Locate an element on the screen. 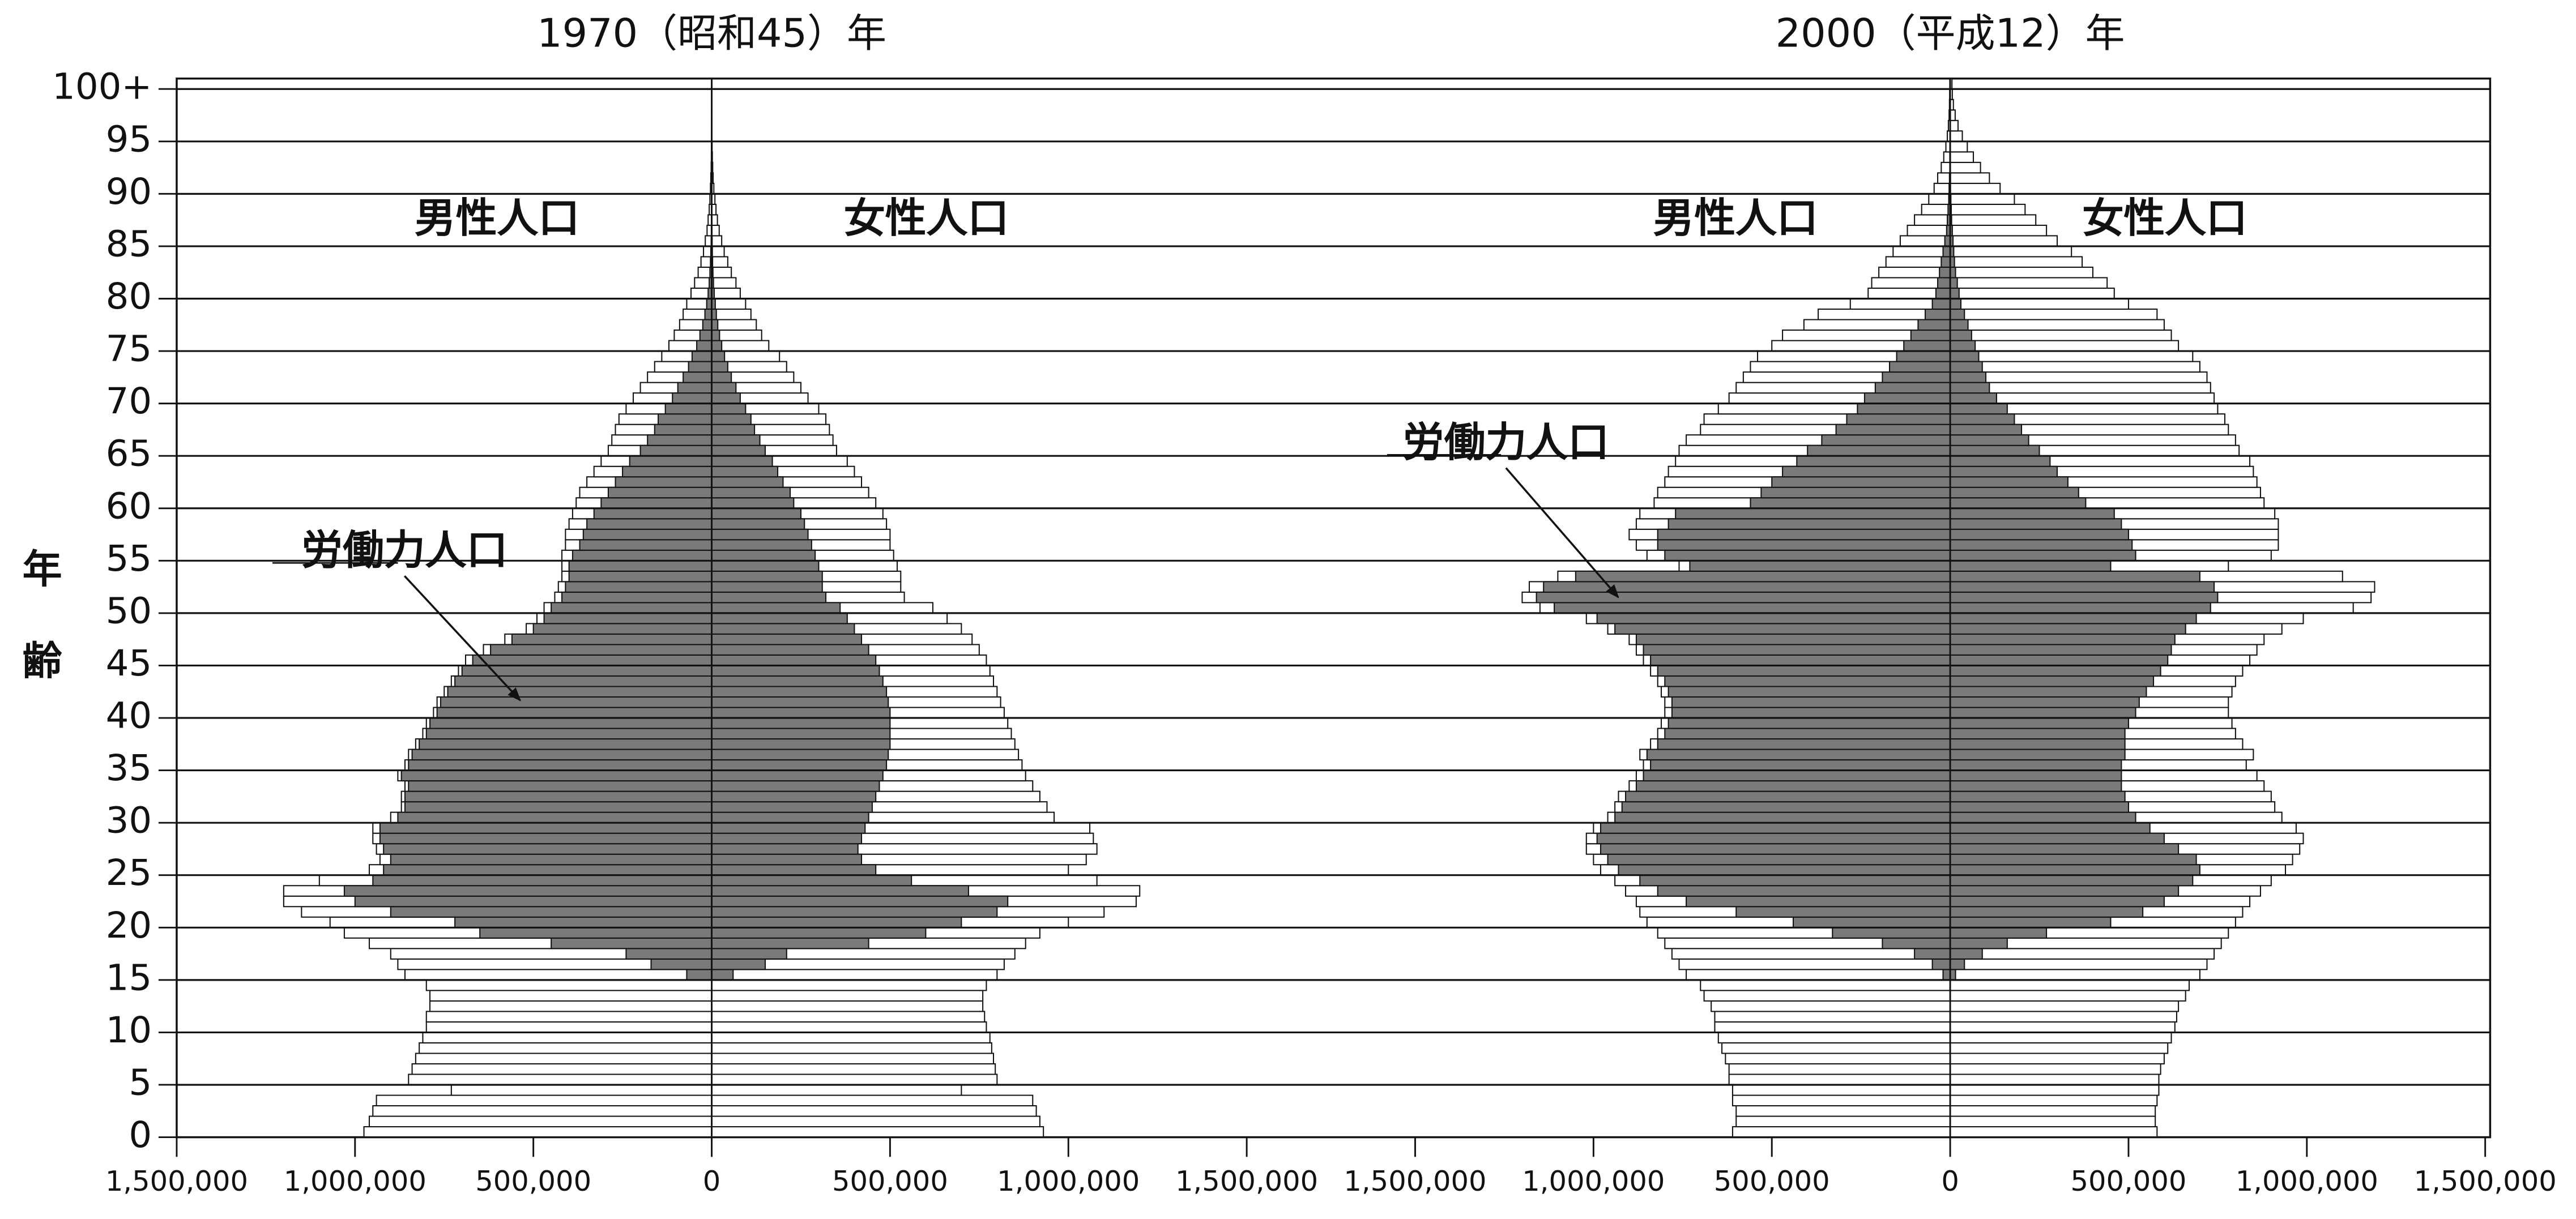 This screenshot has width=2576, height=1219. x-tick-label: 1,000,000 is located at coordinates (2307, 1181).